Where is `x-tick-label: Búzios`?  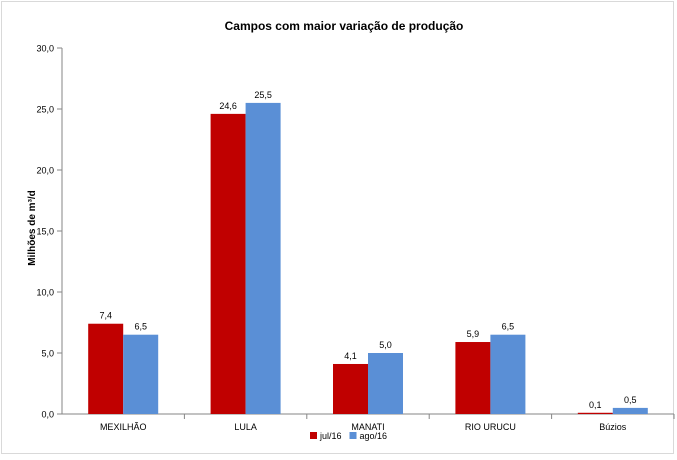
x-tick-label: Búzios is located at coordinates (613, 427).